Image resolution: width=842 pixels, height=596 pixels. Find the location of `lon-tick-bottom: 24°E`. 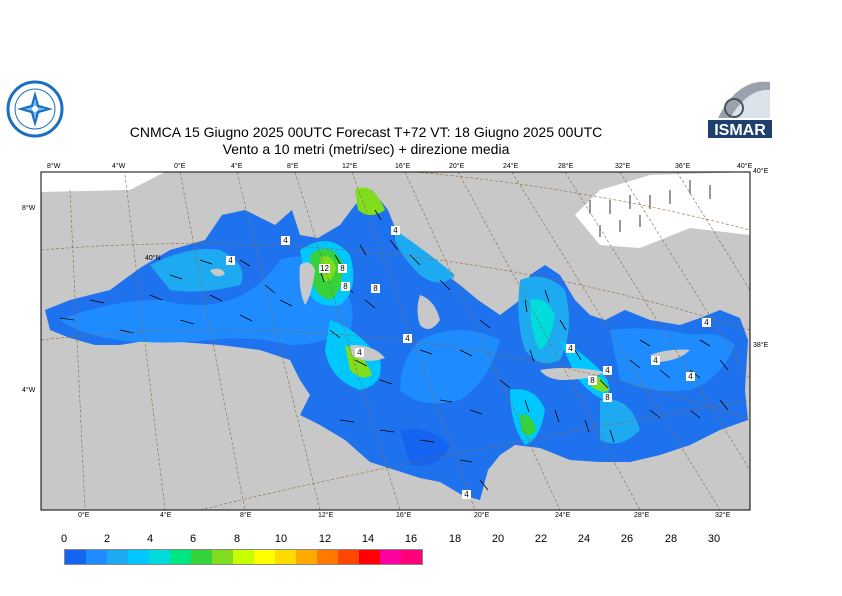

lon-tick-bottom: 24°E is located at coordinates (563, 515).